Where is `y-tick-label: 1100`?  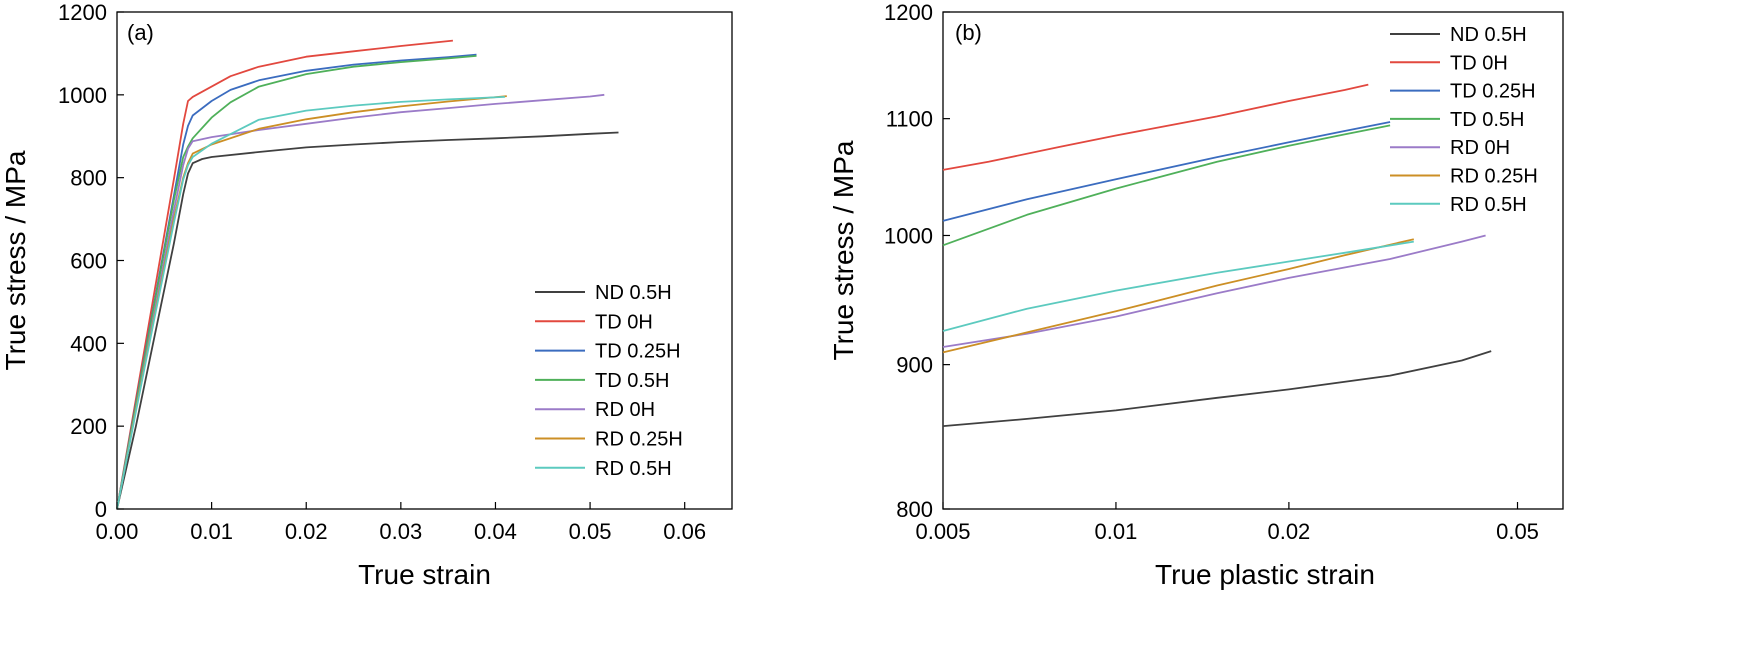 y-tick-label: 1100 is located at coordinates (909, 119).